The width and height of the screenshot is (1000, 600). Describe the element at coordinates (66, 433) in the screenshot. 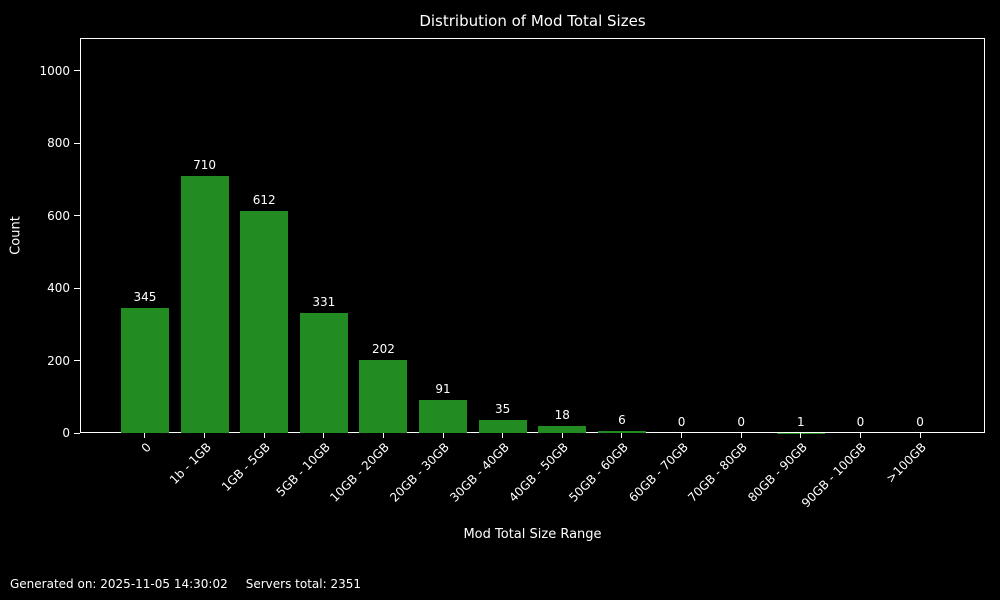

I see `y-tick-label: 0` at that location.